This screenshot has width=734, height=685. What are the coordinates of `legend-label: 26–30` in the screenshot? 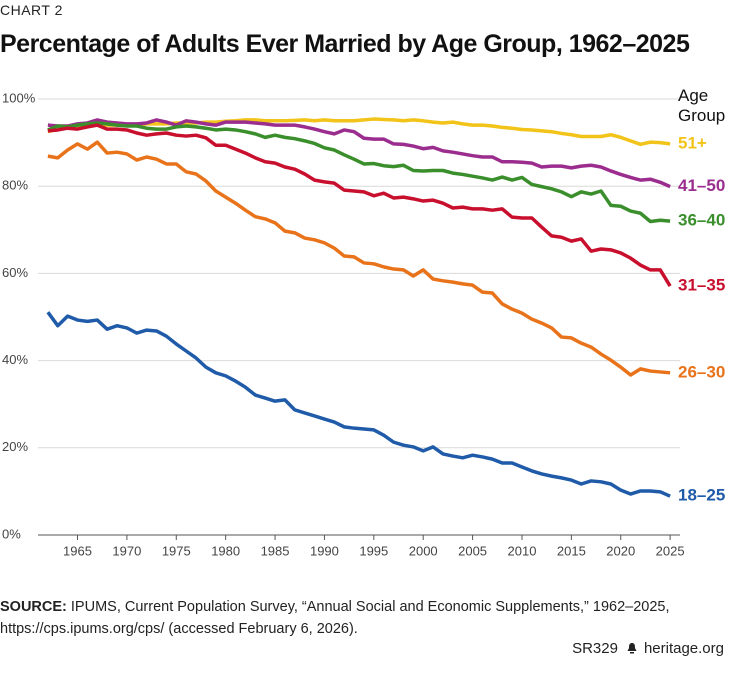 It's located at (701, 371).